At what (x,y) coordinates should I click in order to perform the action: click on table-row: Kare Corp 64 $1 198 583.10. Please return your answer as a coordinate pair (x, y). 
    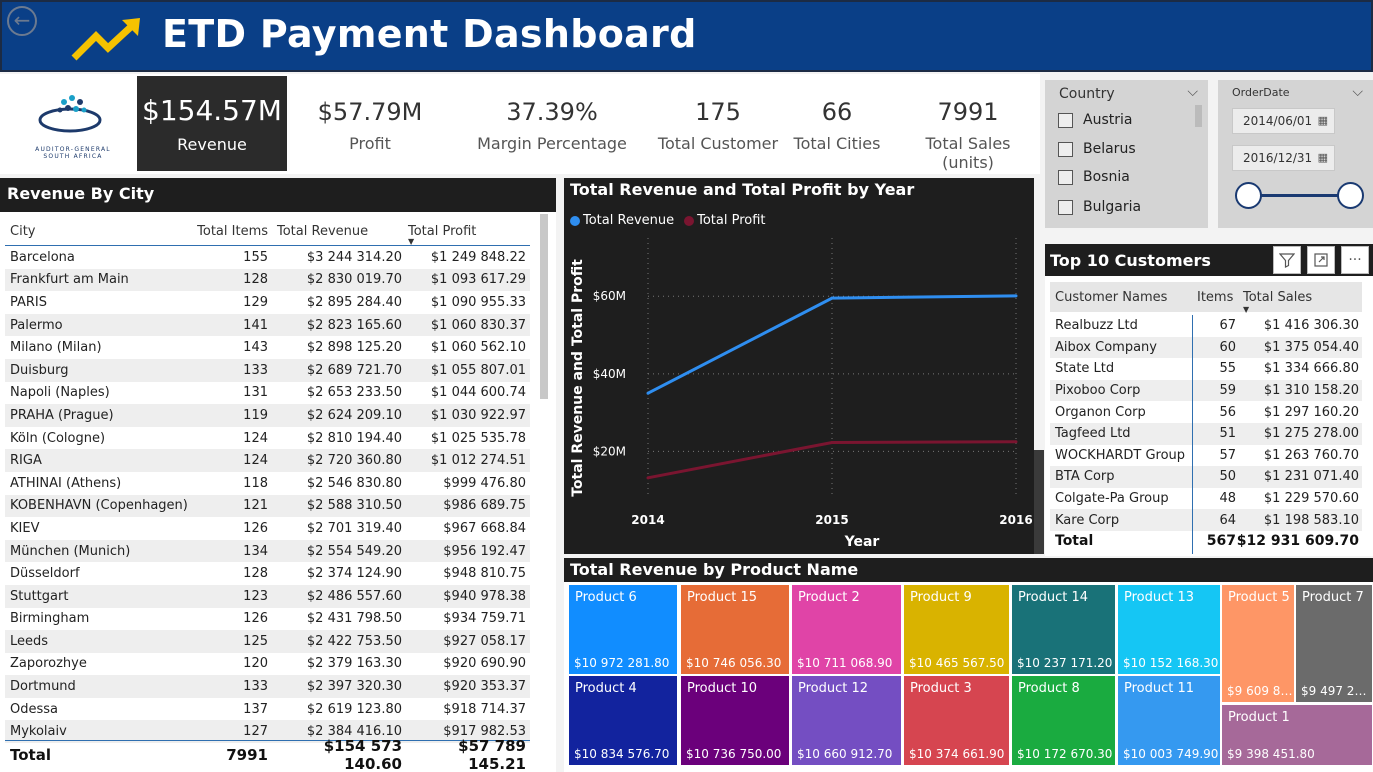
    Looking at the image, I should click on (1206, 520).